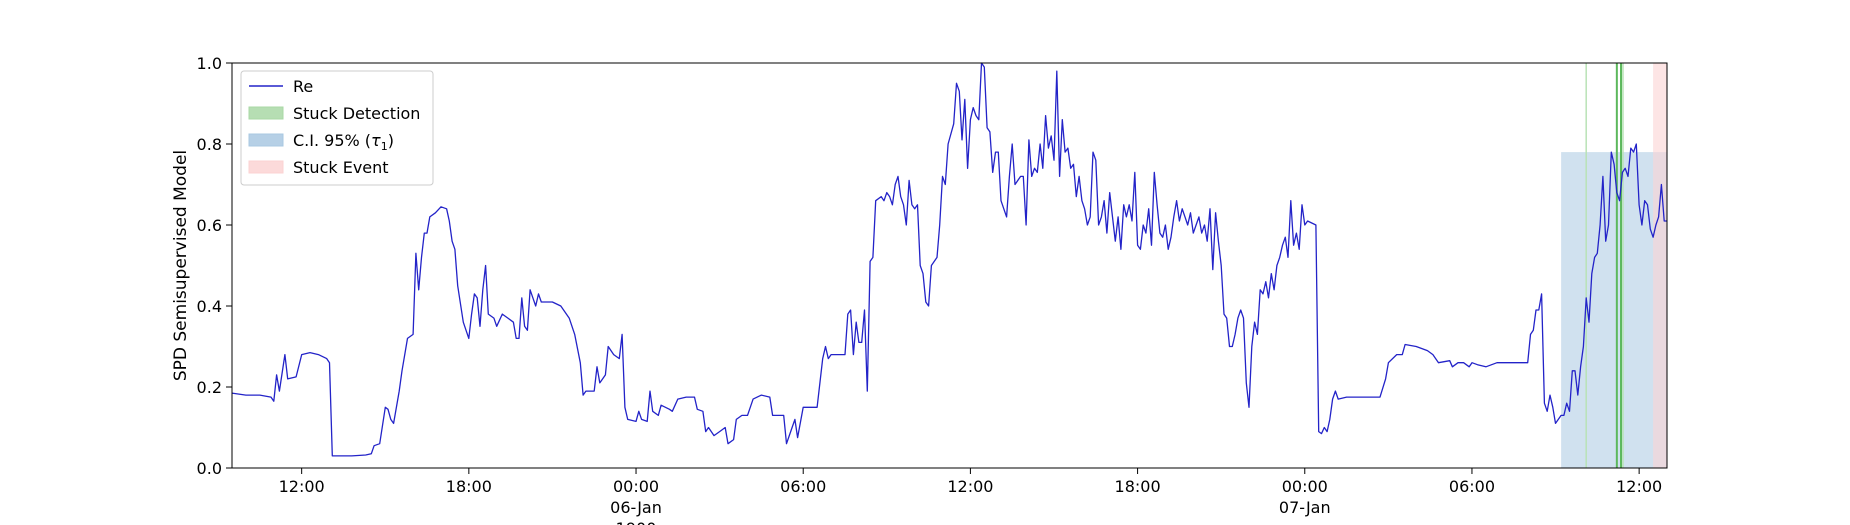  What do you see at coordinates (356, 113) in the screenshot?
I see `legend-label: Stuck Detection` at bounding box center [356, 113].